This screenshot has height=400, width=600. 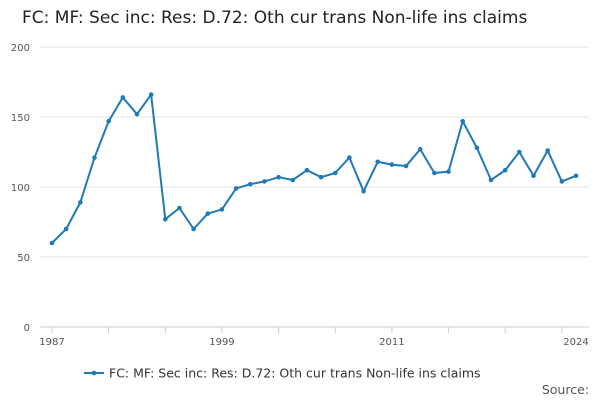 What do you see at coordinates (20, 48) in the screenshot?
I see `y-tick-label: 200` at bounding box center [20, 48].